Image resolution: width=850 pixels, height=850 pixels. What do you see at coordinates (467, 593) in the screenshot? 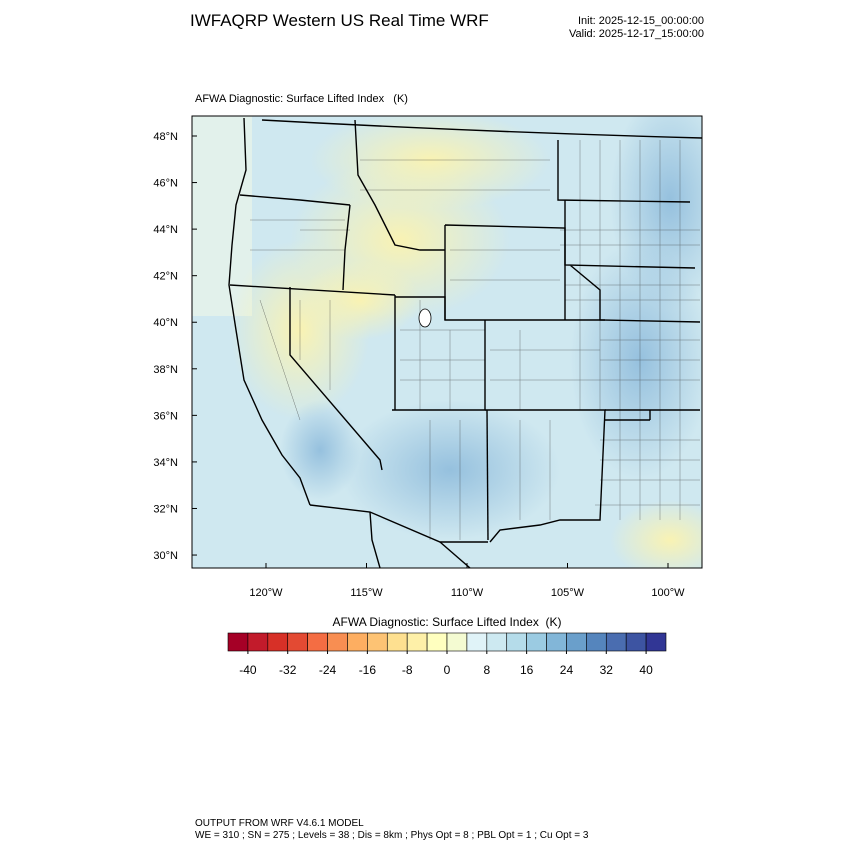
I see `lon-label: 110°W` at bounding box center [467, 593].